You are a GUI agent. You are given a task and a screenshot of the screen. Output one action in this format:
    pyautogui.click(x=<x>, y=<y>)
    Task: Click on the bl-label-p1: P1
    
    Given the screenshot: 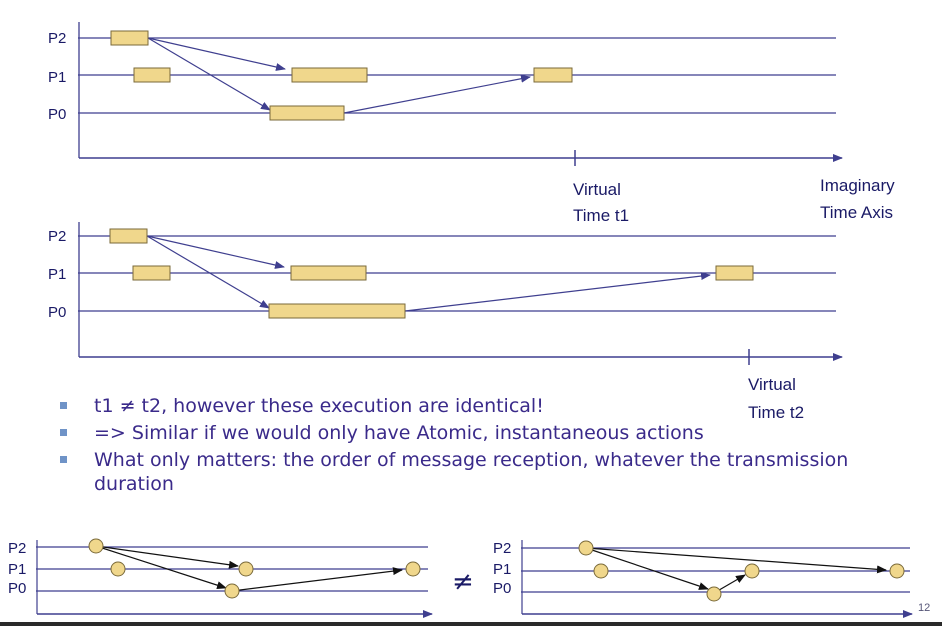 What is the action you would take?
    pyautogui.click(x=17, y=569)
    